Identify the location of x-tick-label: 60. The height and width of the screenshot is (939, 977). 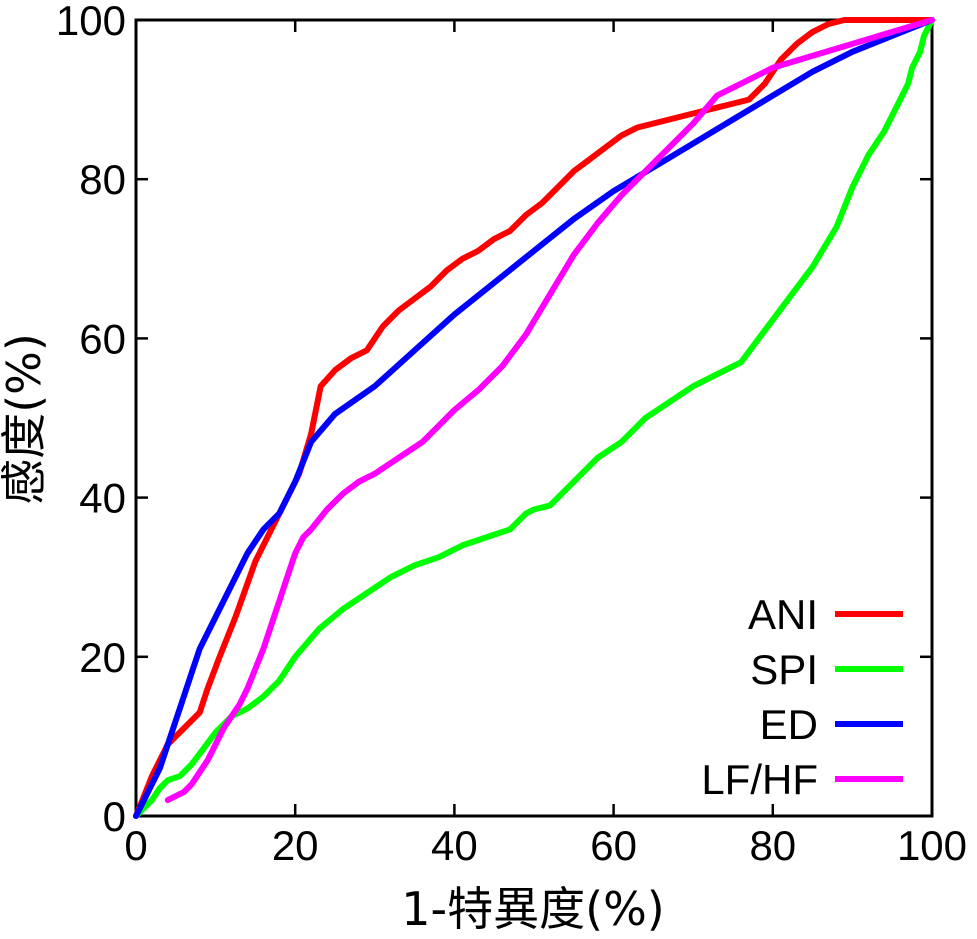
(613, 845).